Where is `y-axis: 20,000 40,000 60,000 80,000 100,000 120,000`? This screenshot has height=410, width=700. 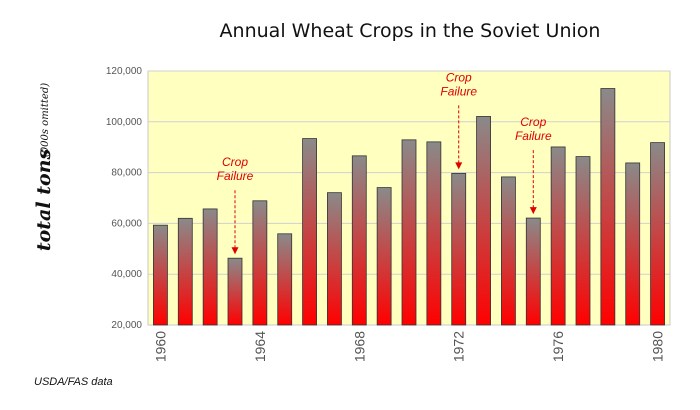 y-axis: 20,000 40,000 60,000 80,000 100,000 120,000 is located at coordinates (124, 198).